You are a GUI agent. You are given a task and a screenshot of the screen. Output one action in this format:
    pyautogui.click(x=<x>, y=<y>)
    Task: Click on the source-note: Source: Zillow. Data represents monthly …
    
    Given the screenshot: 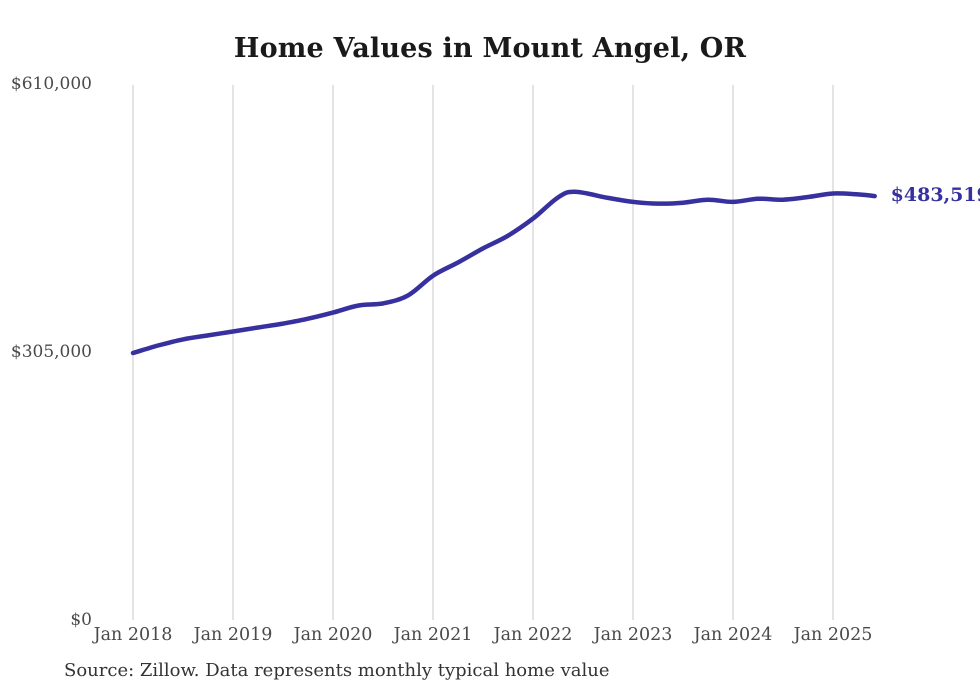 What is the action you would take?
    pyautogui.click(x=337, y=670)
    